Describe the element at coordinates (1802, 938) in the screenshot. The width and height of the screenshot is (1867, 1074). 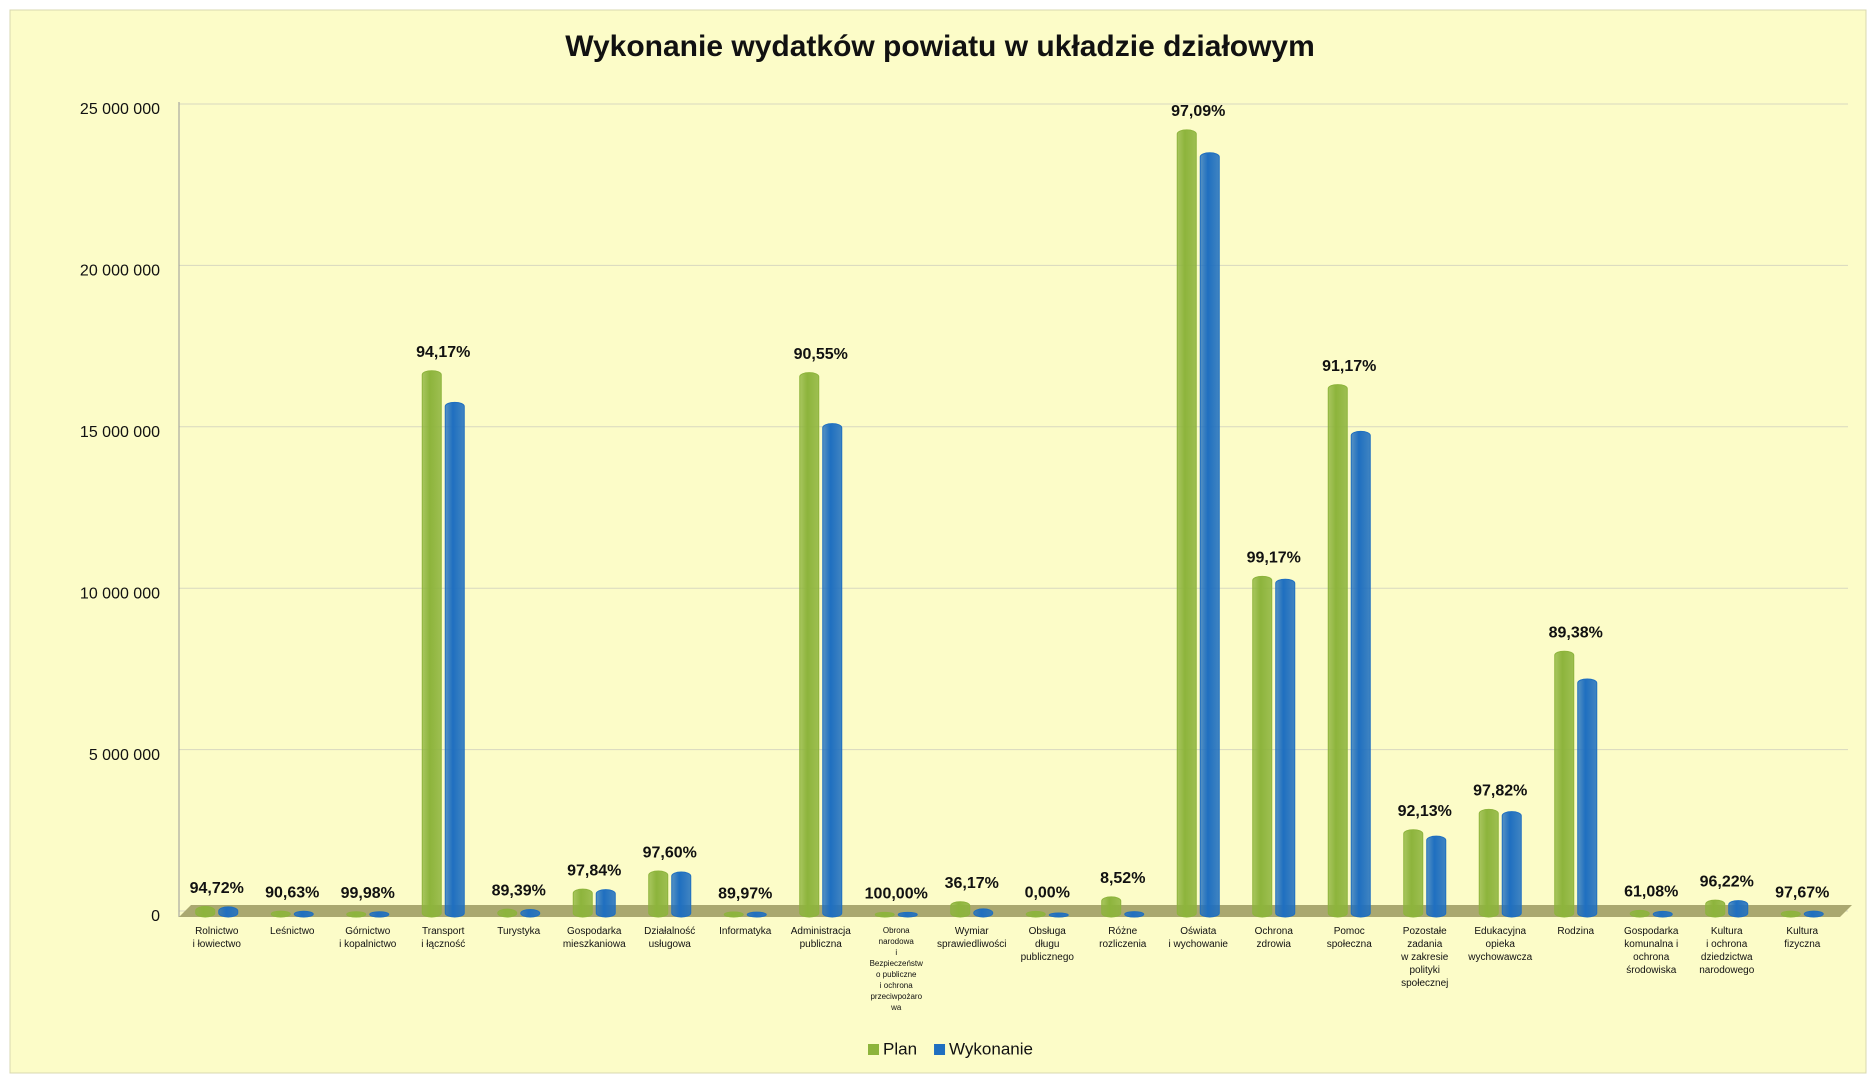
I see `x-tick-label: Kultura fizyczna` at that location.